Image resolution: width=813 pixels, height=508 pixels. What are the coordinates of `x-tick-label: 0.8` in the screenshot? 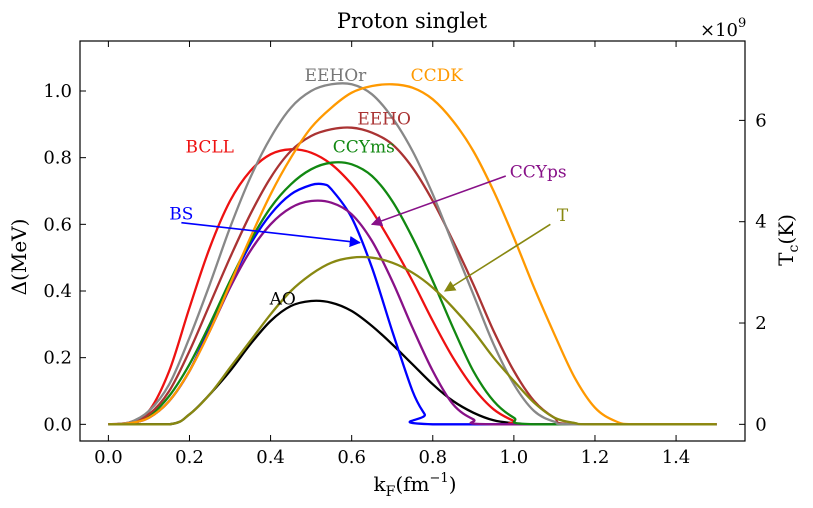 It's located at (432, 457).